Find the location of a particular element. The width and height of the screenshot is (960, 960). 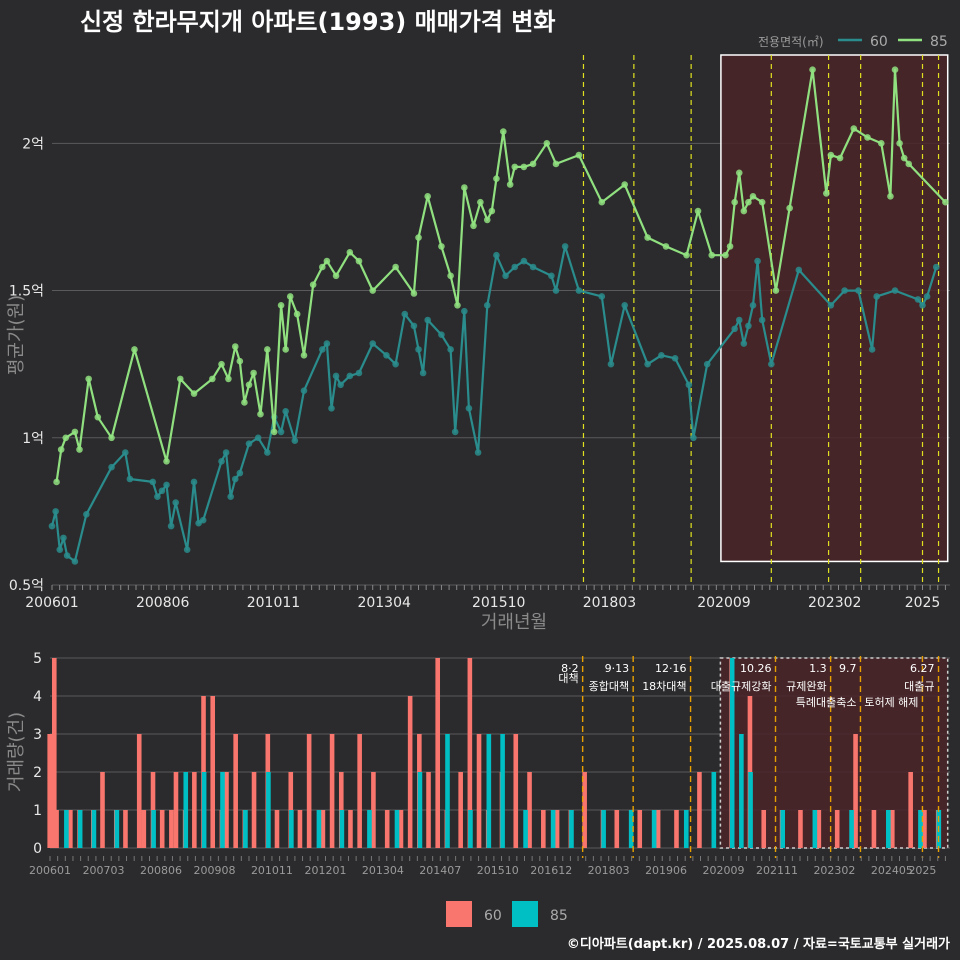

volume-policy-date: 6.27 is located at coordinates (922, 668).